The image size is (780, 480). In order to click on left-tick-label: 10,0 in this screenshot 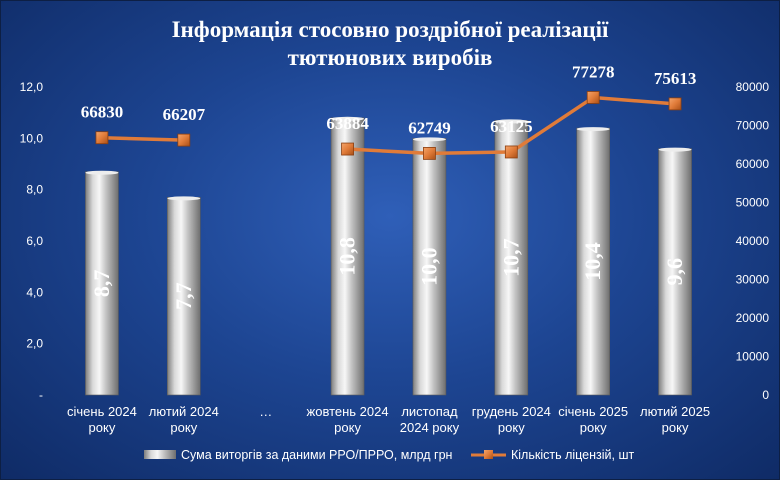, I will do `click(32, 138)`.